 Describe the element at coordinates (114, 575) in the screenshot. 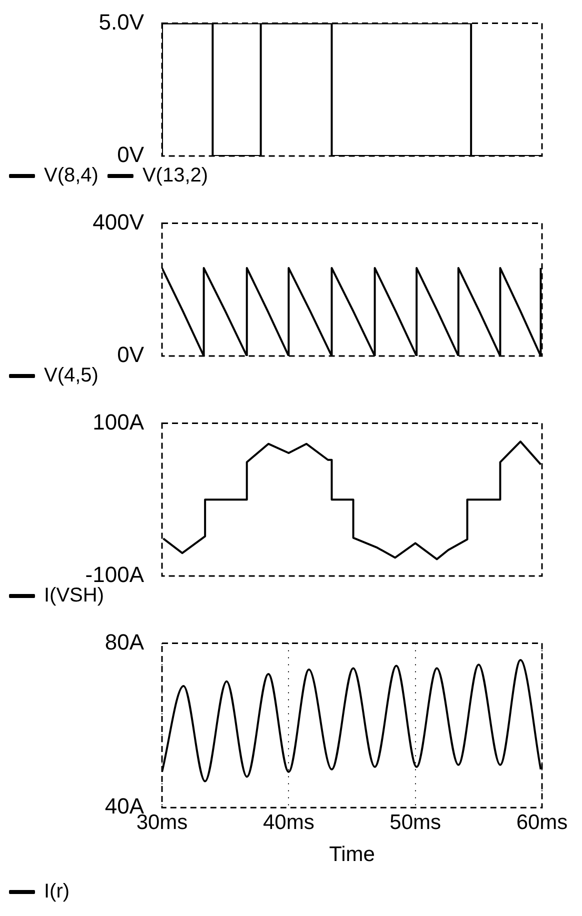

I see `y-tick-label: -100A` at that location.